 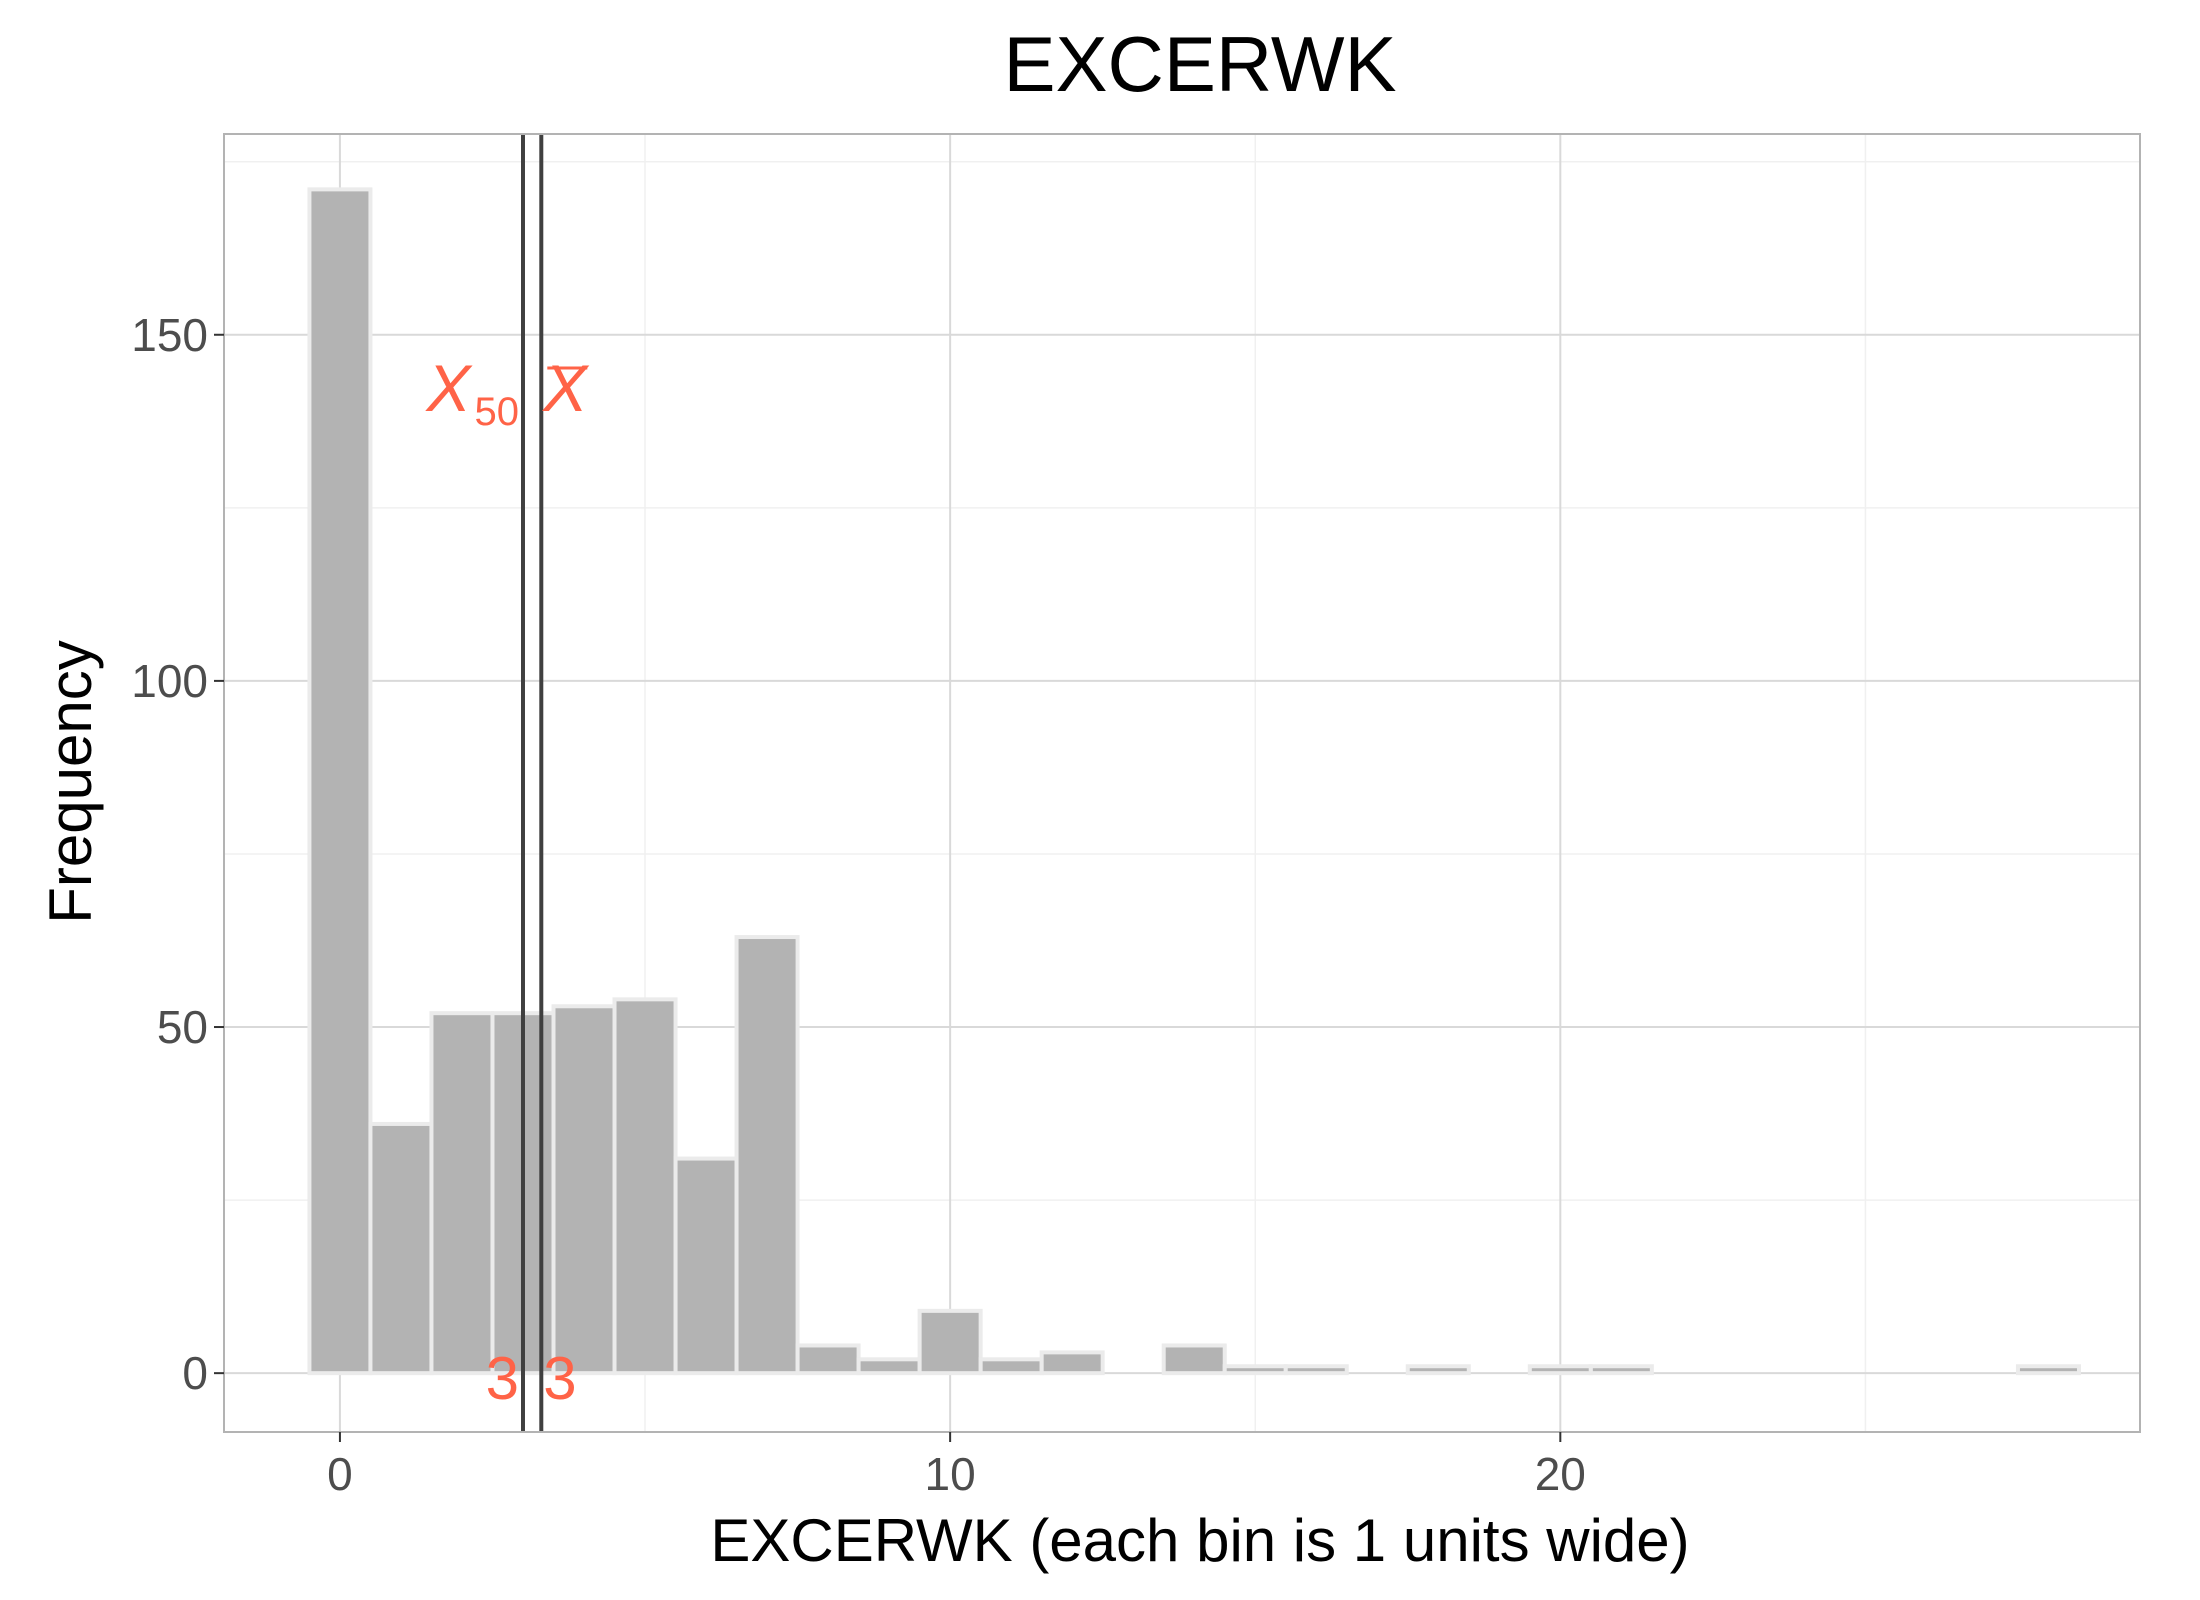 I want to click on chart-title: EXCERWK, so click(x=1200, y=64).